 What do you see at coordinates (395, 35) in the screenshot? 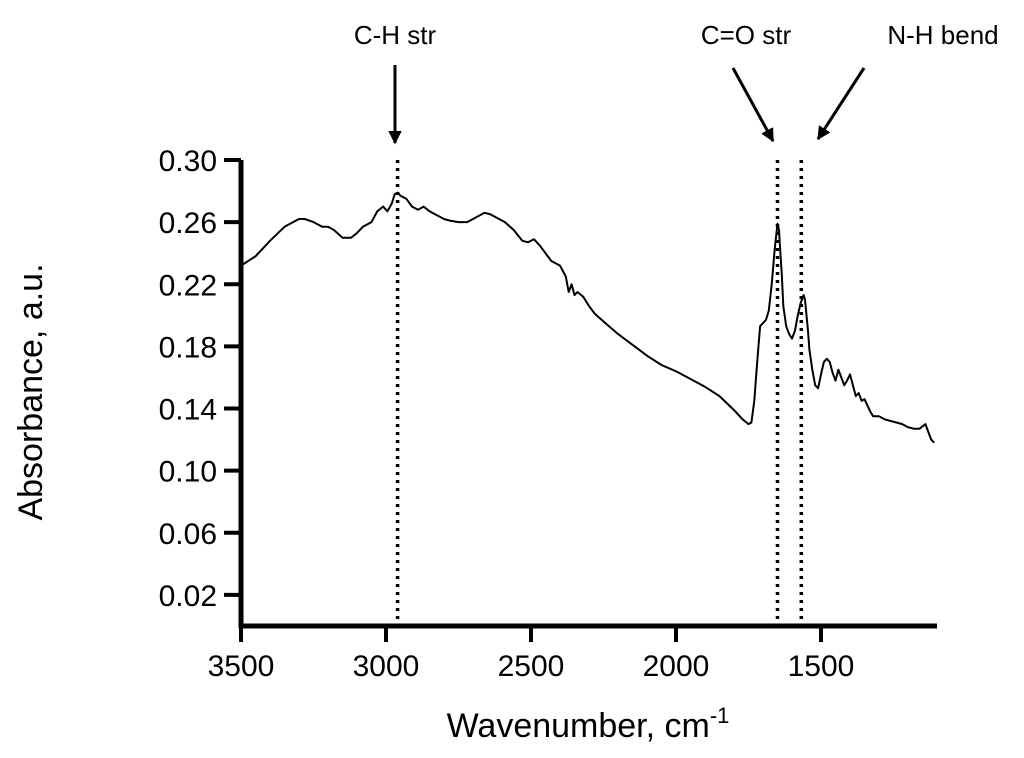
I see `annotation-label-ch-str: C-H str` at bounding box center [395, 35].